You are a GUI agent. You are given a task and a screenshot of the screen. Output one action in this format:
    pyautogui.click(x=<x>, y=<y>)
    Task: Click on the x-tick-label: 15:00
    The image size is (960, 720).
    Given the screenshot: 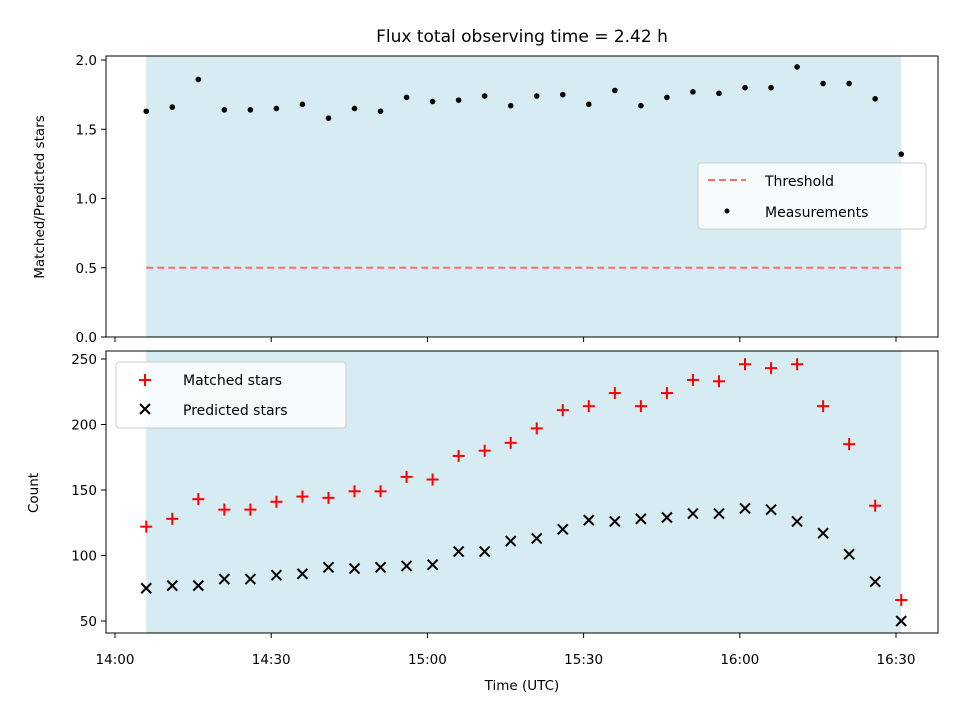 What is the action you would take?
    pyautogui.click(x=427, y=660)
    